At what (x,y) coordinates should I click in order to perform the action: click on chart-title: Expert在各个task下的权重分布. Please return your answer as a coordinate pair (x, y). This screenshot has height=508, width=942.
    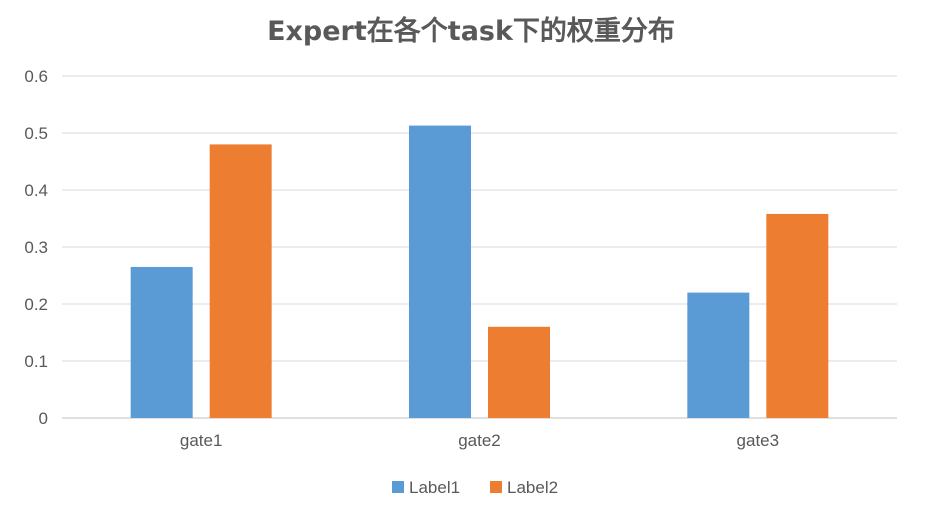
    Looking at the image, I should click on (471, 31).